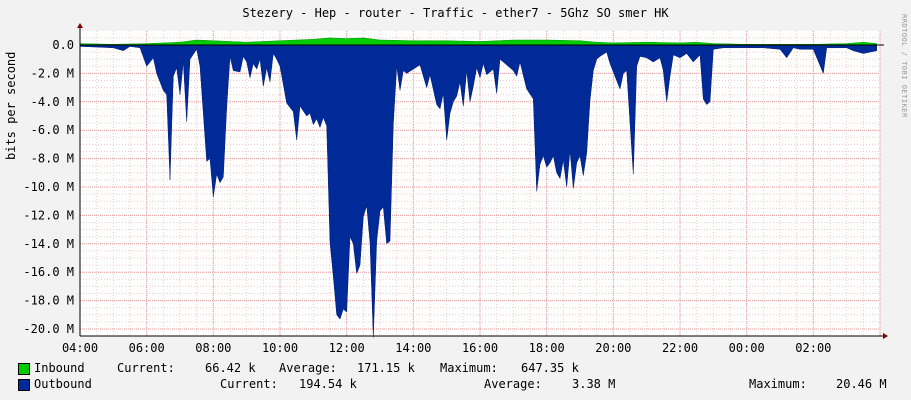 The height and width of the screenshot is (400, 911). I want to click on x-tick-label: 02:00, so click(813, 348).